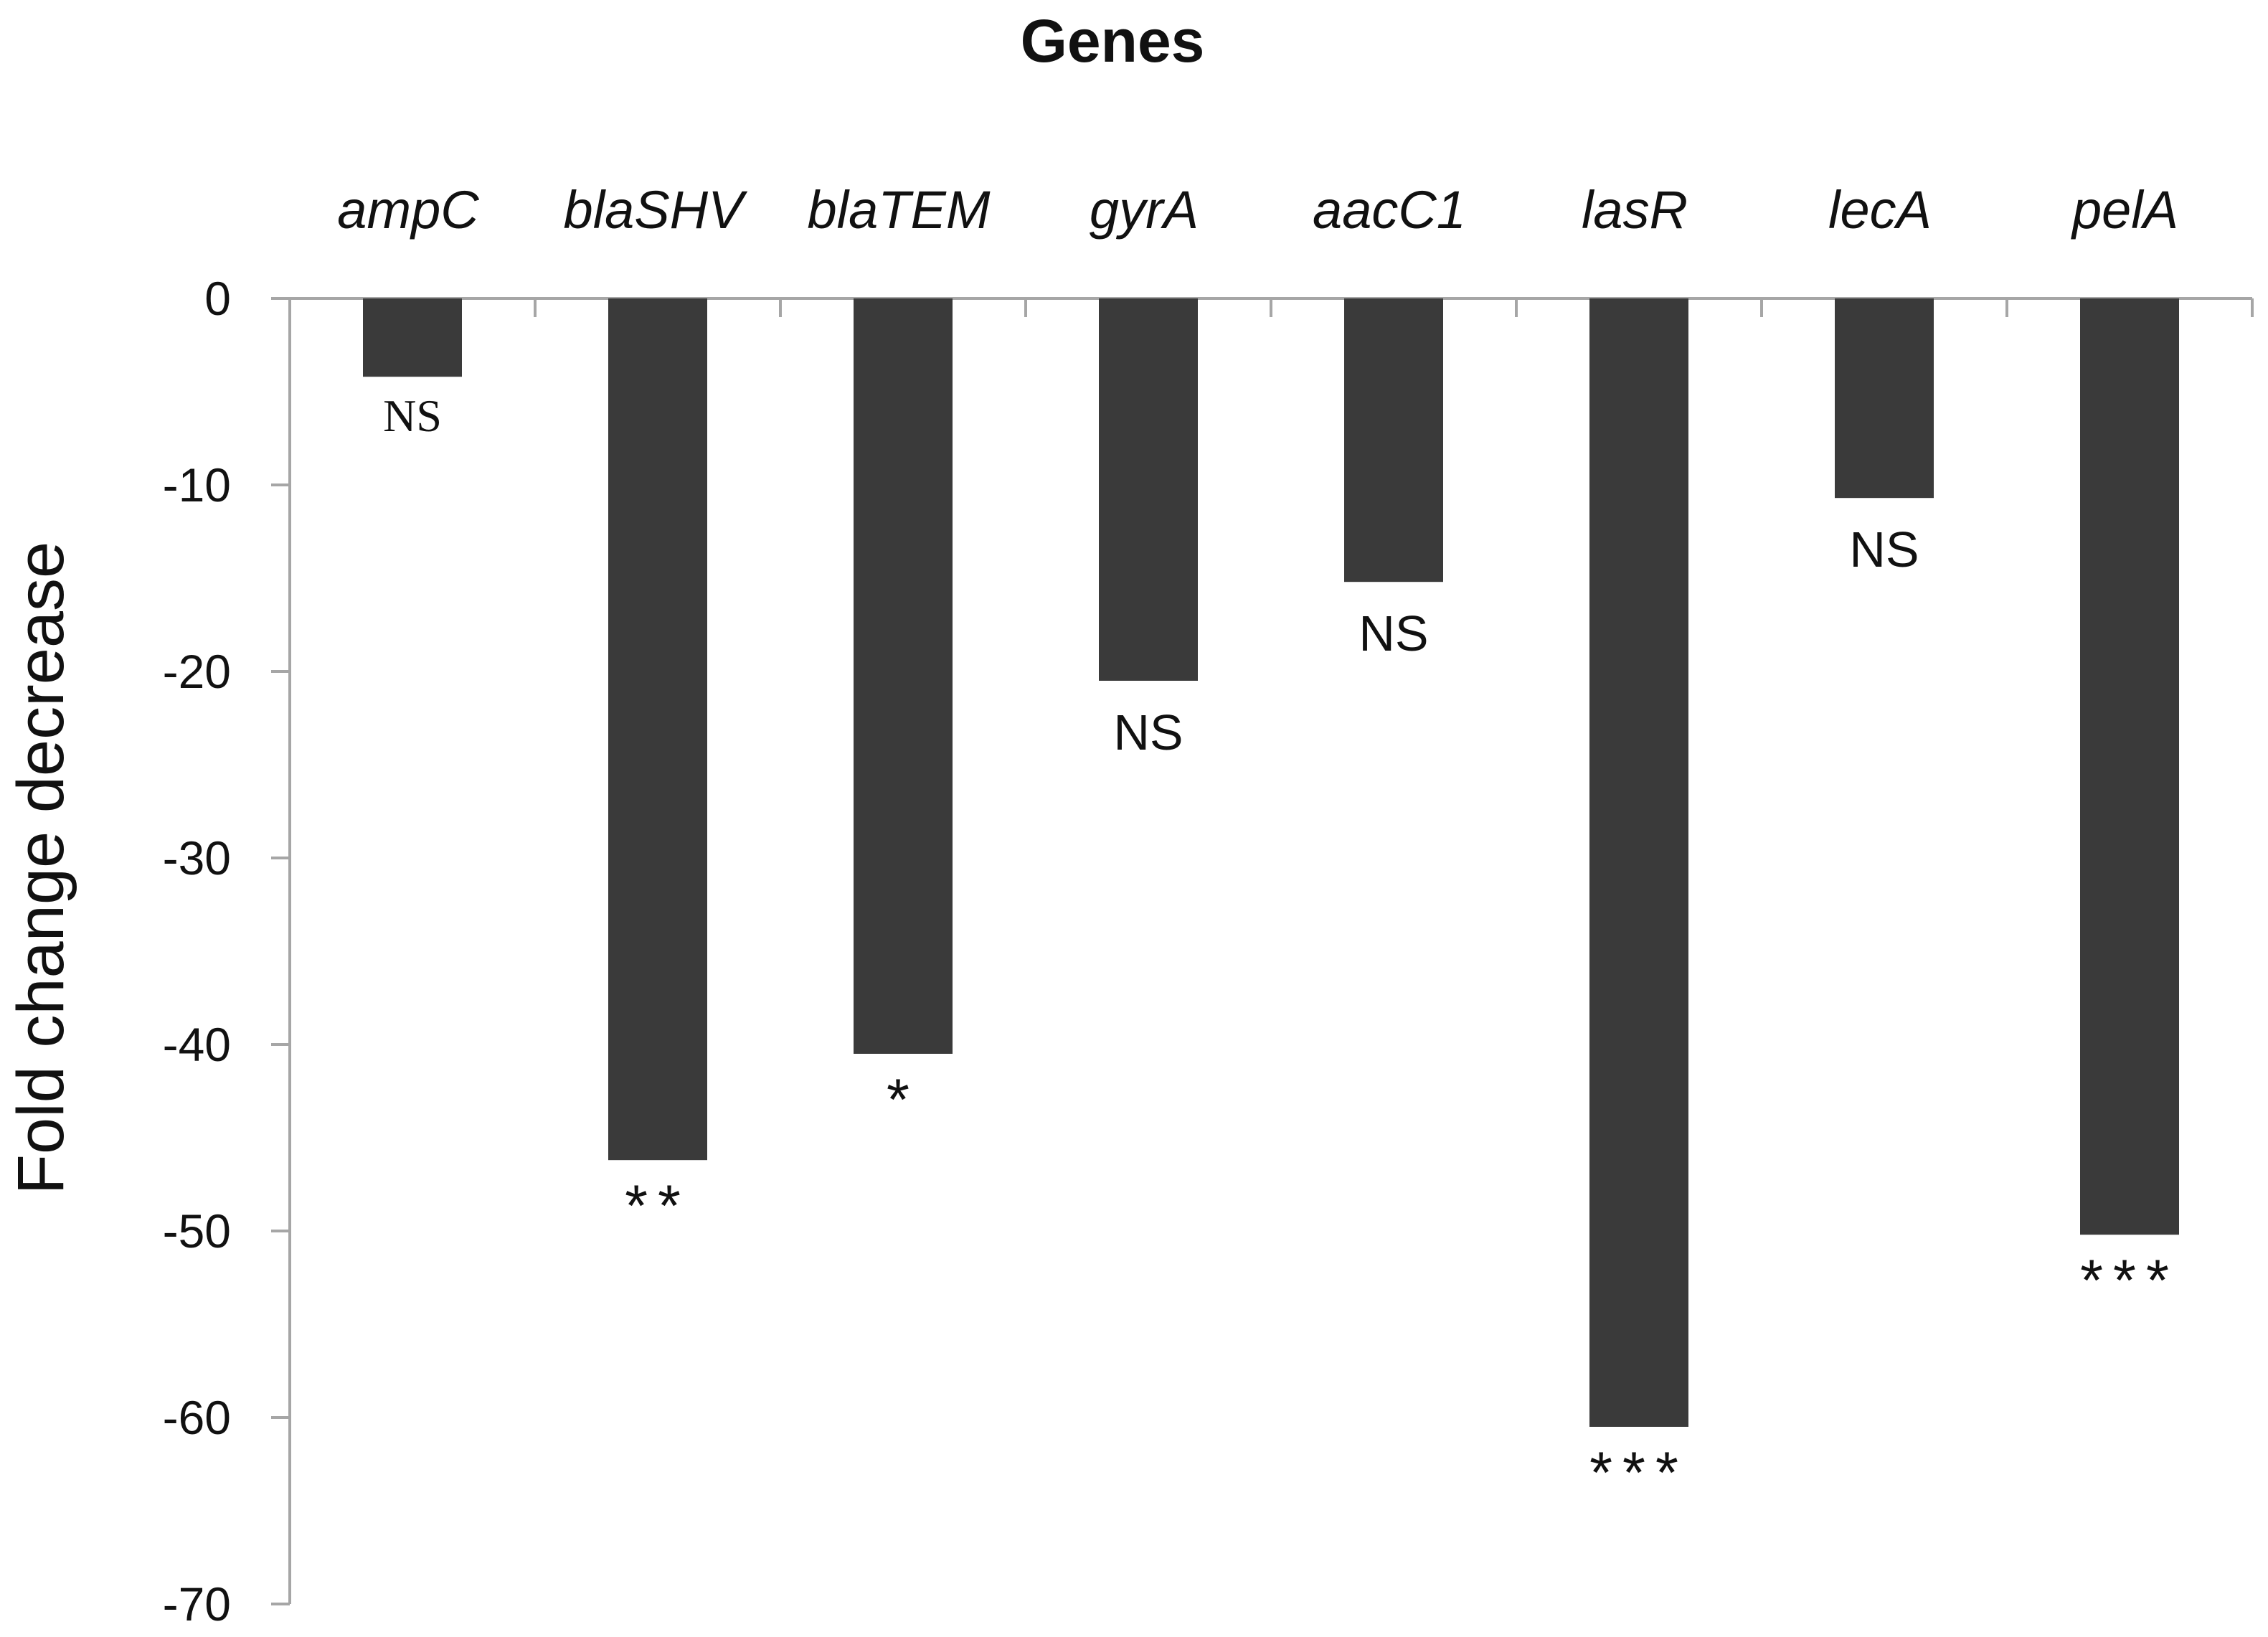  I want to click on category-label: lasR, so click(1635, 210).